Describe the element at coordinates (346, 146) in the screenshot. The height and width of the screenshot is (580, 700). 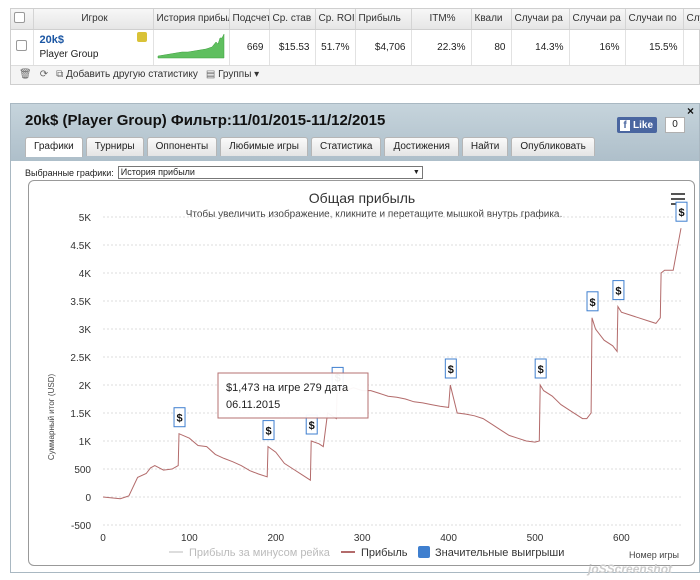
I see `tab-statistics: Статистика` at that location.